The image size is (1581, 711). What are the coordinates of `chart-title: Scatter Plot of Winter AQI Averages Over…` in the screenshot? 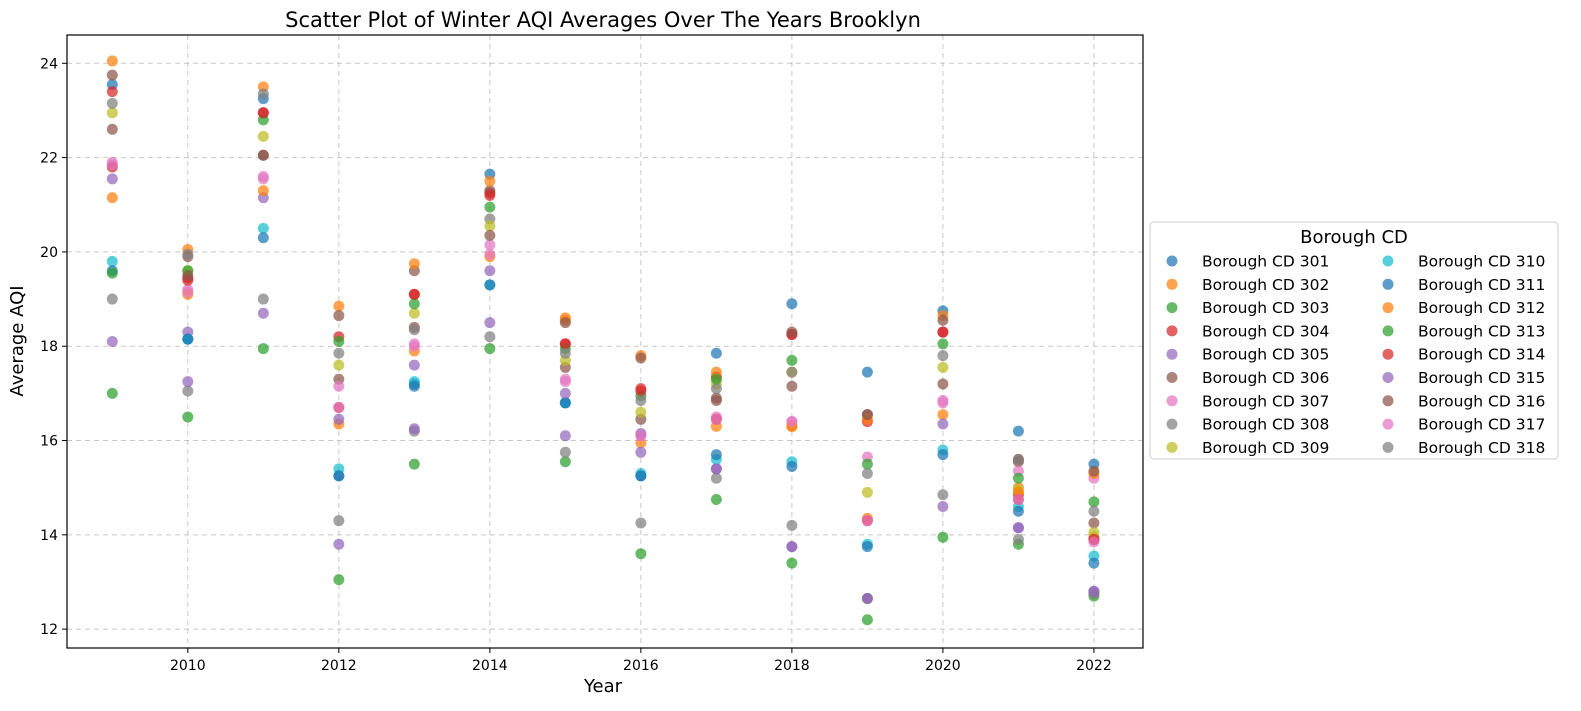 It's located at (603, 20).